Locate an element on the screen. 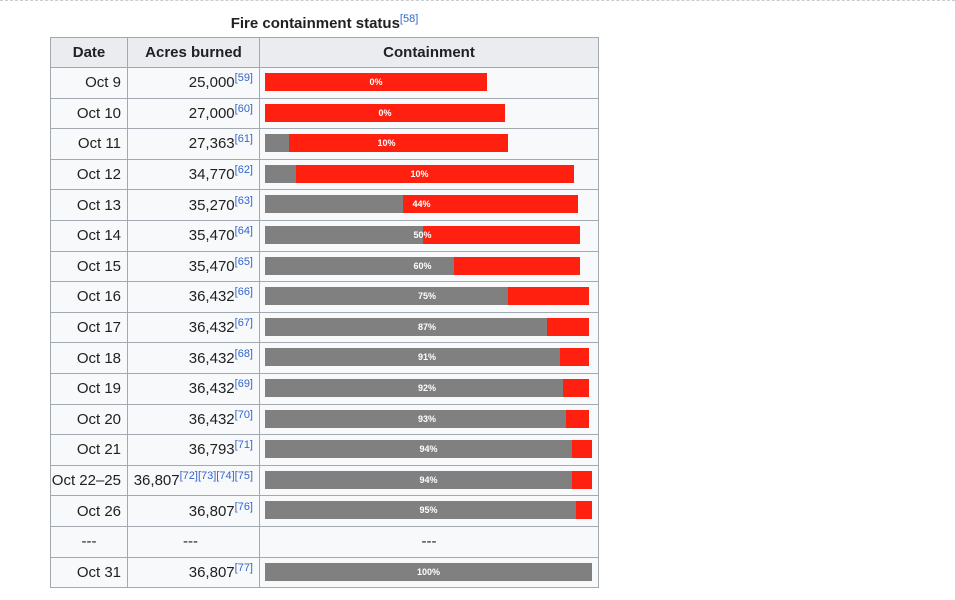 This screenshot has height=600, width=955. containment-percent-label: 91% is located at coordinates (426, 357).